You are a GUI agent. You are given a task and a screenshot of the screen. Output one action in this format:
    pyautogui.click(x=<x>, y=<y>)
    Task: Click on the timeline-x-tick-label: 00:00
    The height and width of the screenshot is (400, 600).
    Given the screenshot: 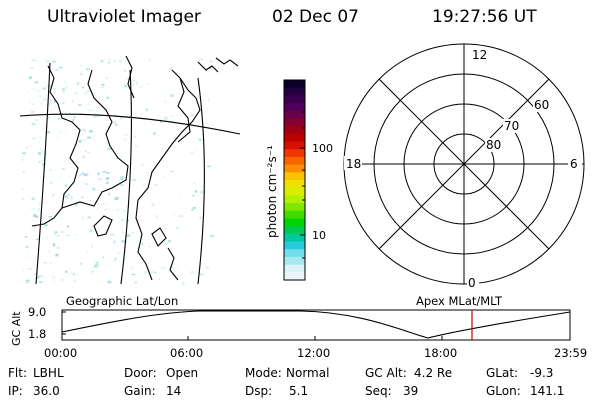 What is the action you would take?
    pyautogui.click(x=61, y=353)
    